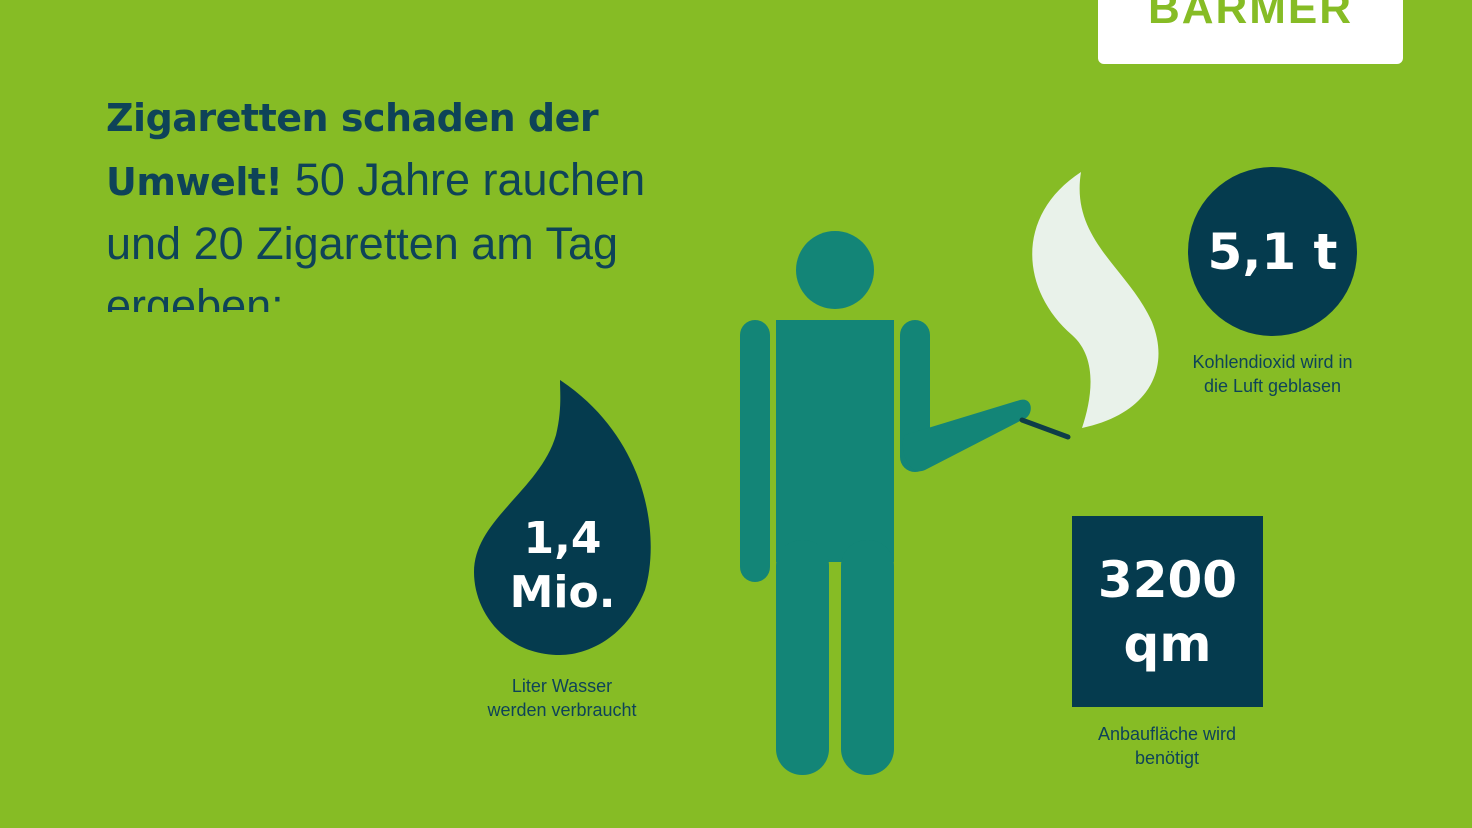 The width and height of the screenshot is (1472, 828). I want to click on co2-circle, so click(1272, 251).